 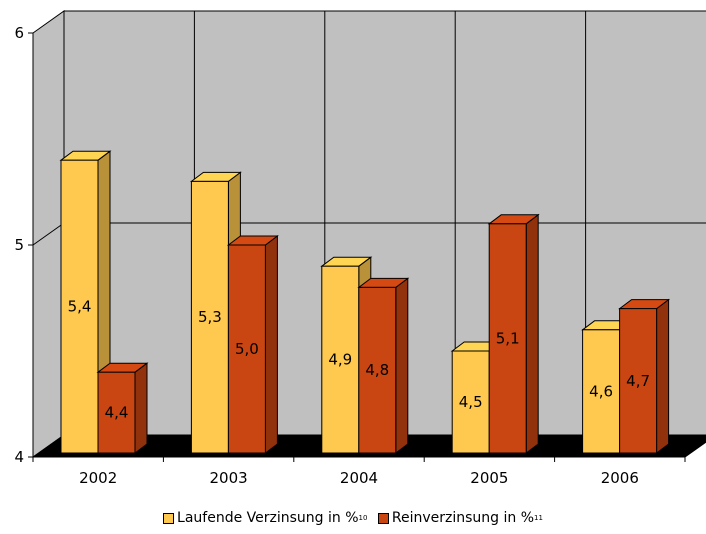 I want to click on y-tick-label: 5, so click(x=19, y=245).